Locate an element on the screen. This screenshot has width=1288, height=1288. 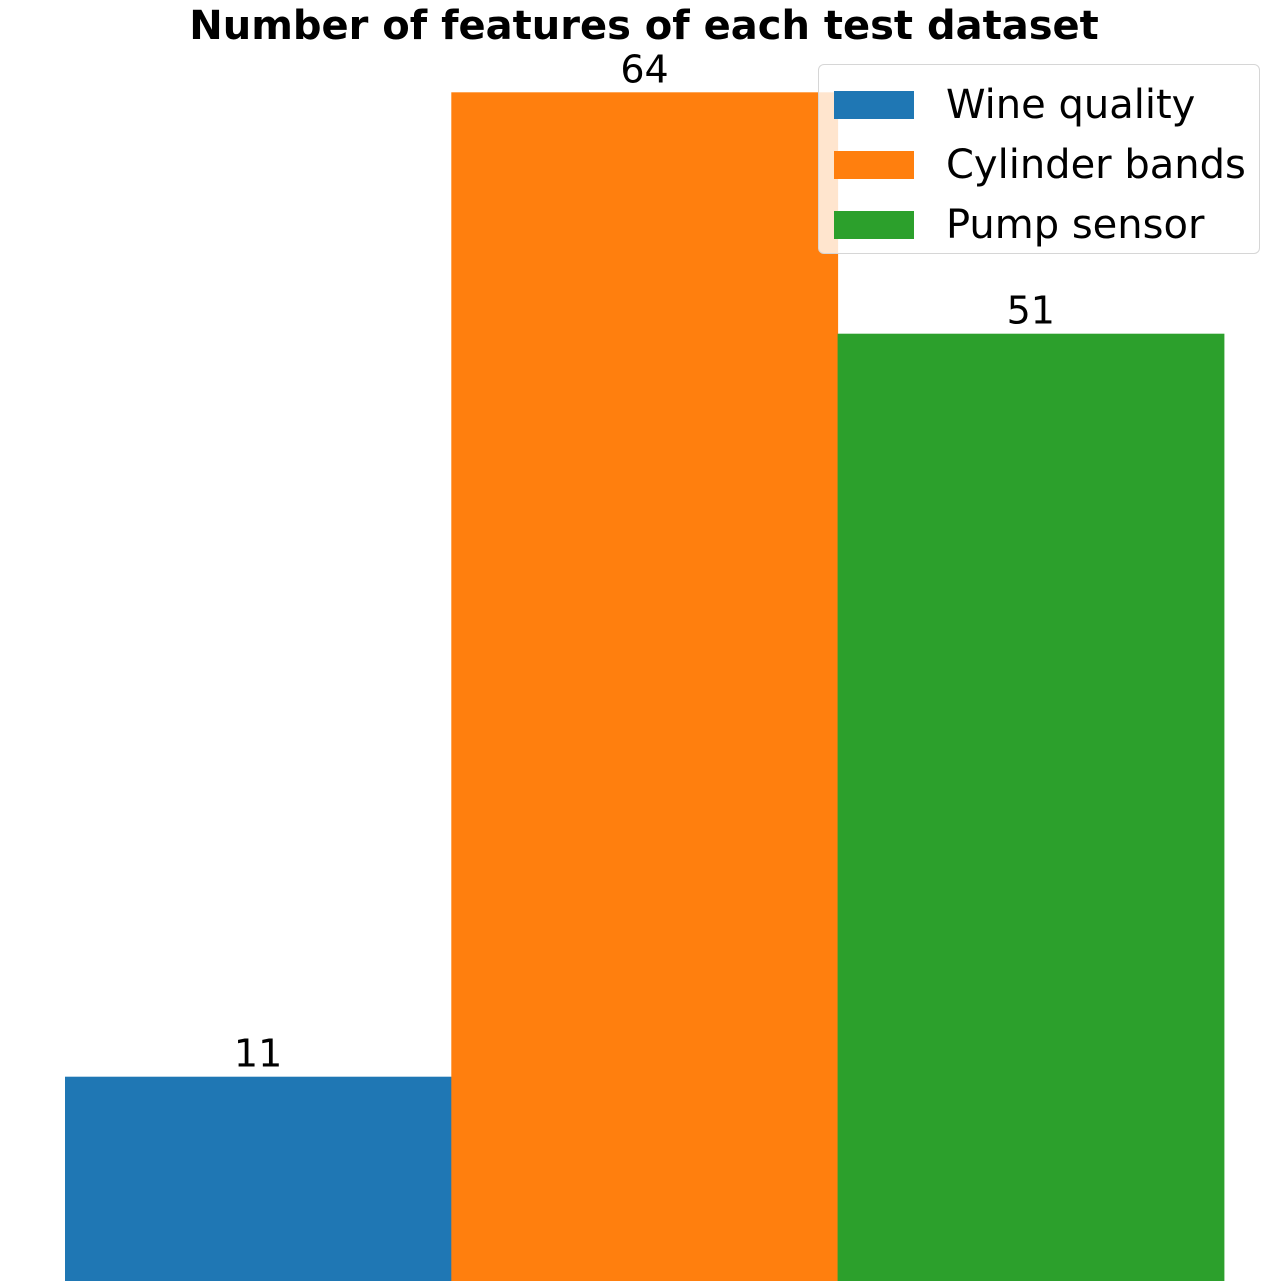
legend-item-cylinder-bands: Cylinder bands is located at coordinates (1039, 165).